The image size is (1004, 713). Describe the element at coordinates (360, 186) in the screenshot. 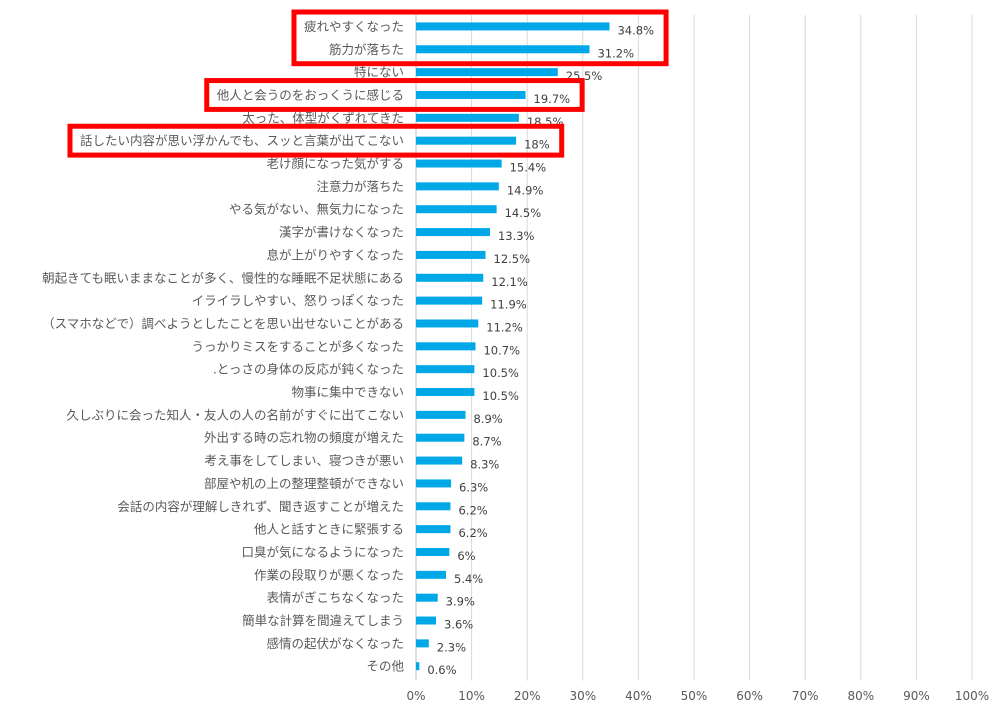

I see `category-label: 注意力が落ちた` at that location.